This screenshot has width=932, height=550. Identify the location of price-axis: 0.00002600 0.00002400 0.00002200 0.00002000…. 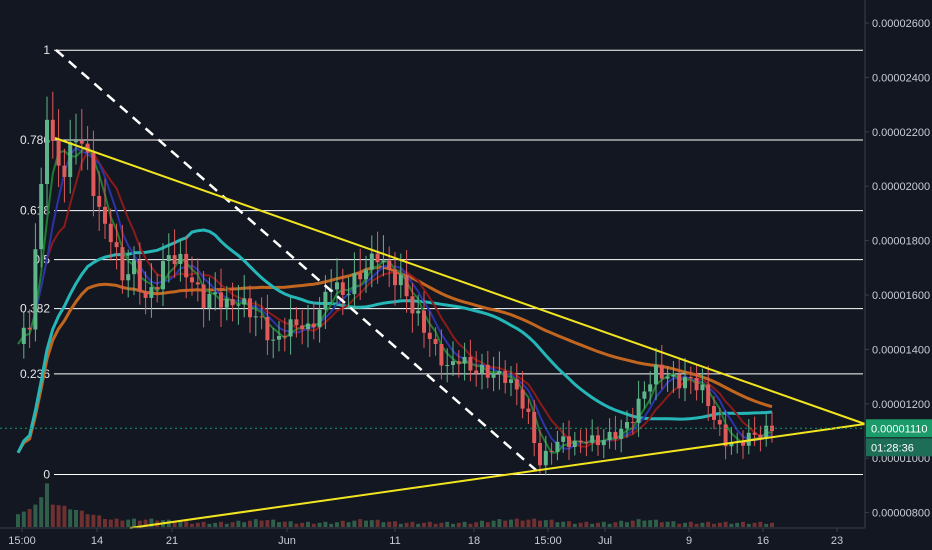
(897, 269).